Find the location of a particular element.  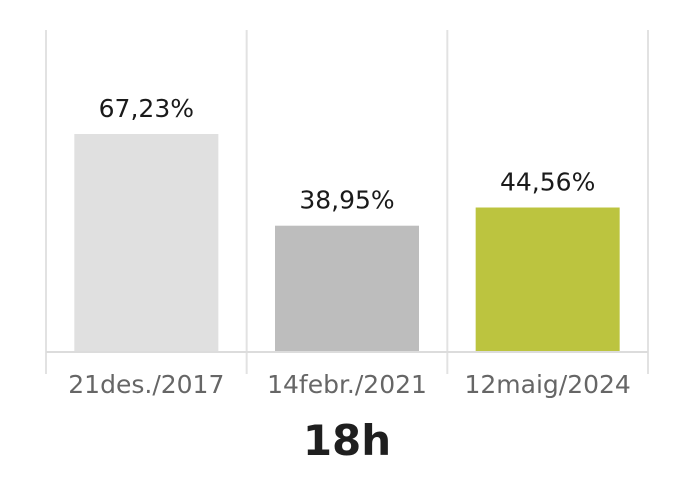

bar-value-label: 67,23% is located at coordinates (146, 108).